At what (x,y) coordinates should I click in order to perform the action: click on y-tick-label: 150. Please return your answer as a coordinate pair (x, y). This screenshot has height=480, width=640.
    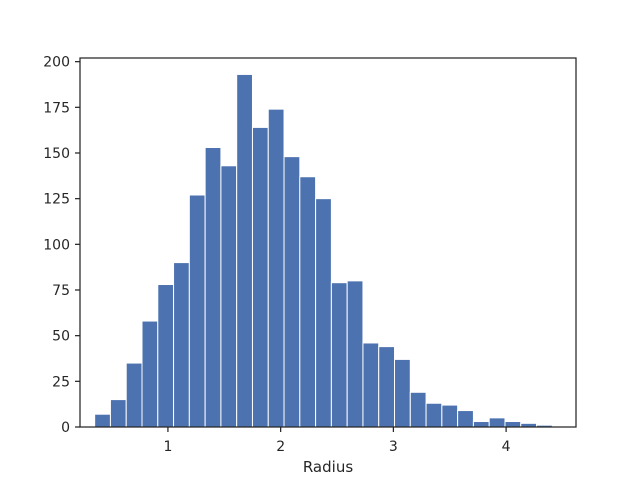
    Looking at the image, I should click on (56, 154).